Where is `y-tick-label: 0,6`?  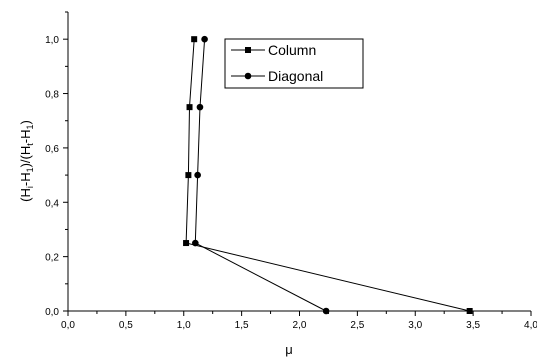 y-tick-label: 0,6 is located at coordinates (52, 149).